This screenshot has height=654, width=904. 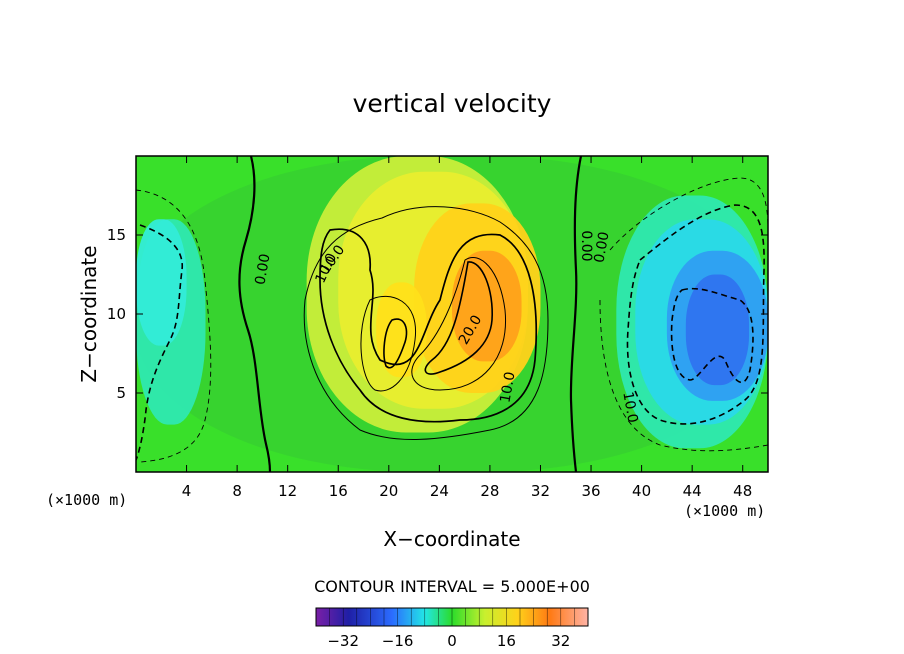 What do you see at coordinates (451, 539) in the screenshot?
I see `x-axis-label: X−coordinate` at bounding box center [451, 539].